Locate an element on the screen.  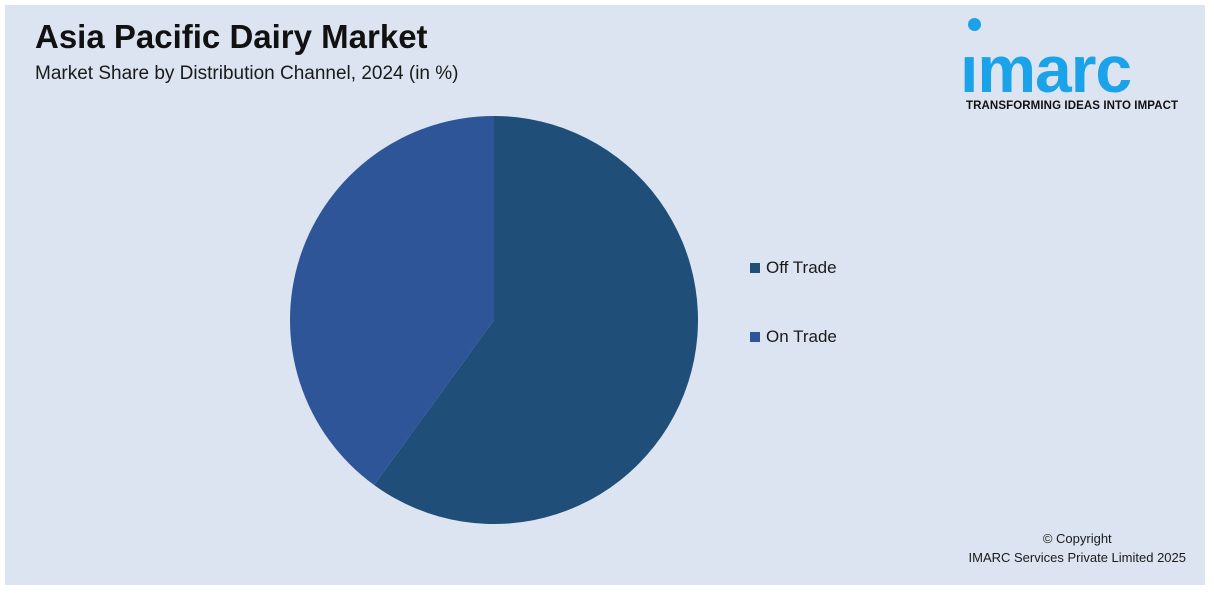
imarc-logo: ımarc TRANSFORMING IDEAS INTO IMPACT is located at coordinates (1078, 66).